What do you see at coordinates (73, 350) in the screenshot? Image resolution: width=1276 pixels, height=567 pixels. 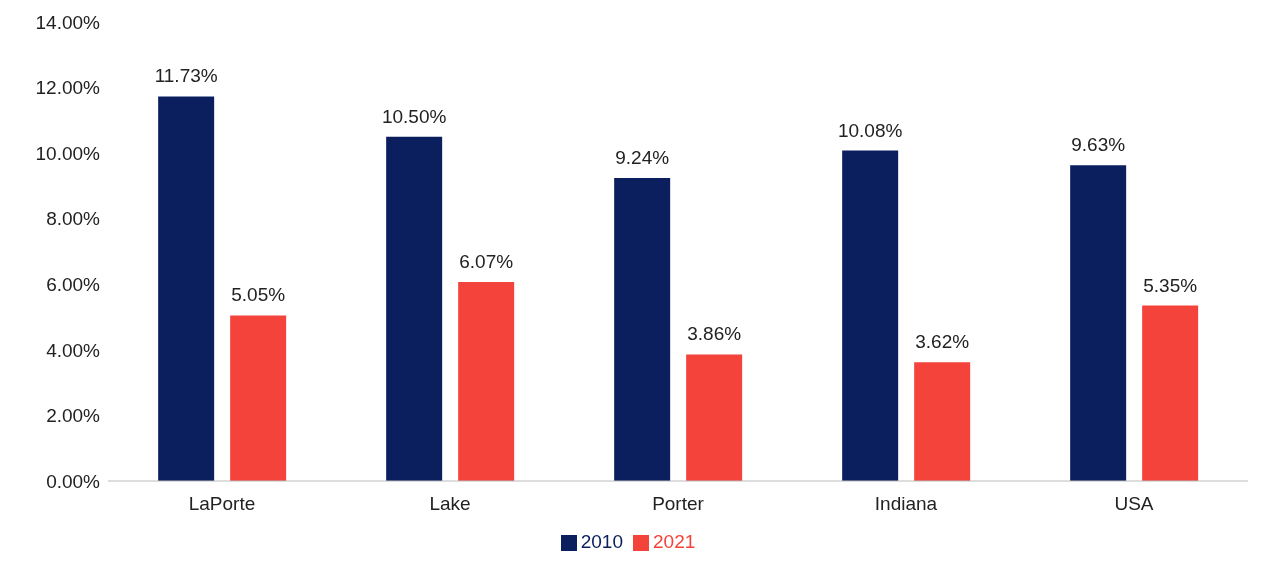 I see `y-tick-label: 4.00%` at bounding box center [73, 350].